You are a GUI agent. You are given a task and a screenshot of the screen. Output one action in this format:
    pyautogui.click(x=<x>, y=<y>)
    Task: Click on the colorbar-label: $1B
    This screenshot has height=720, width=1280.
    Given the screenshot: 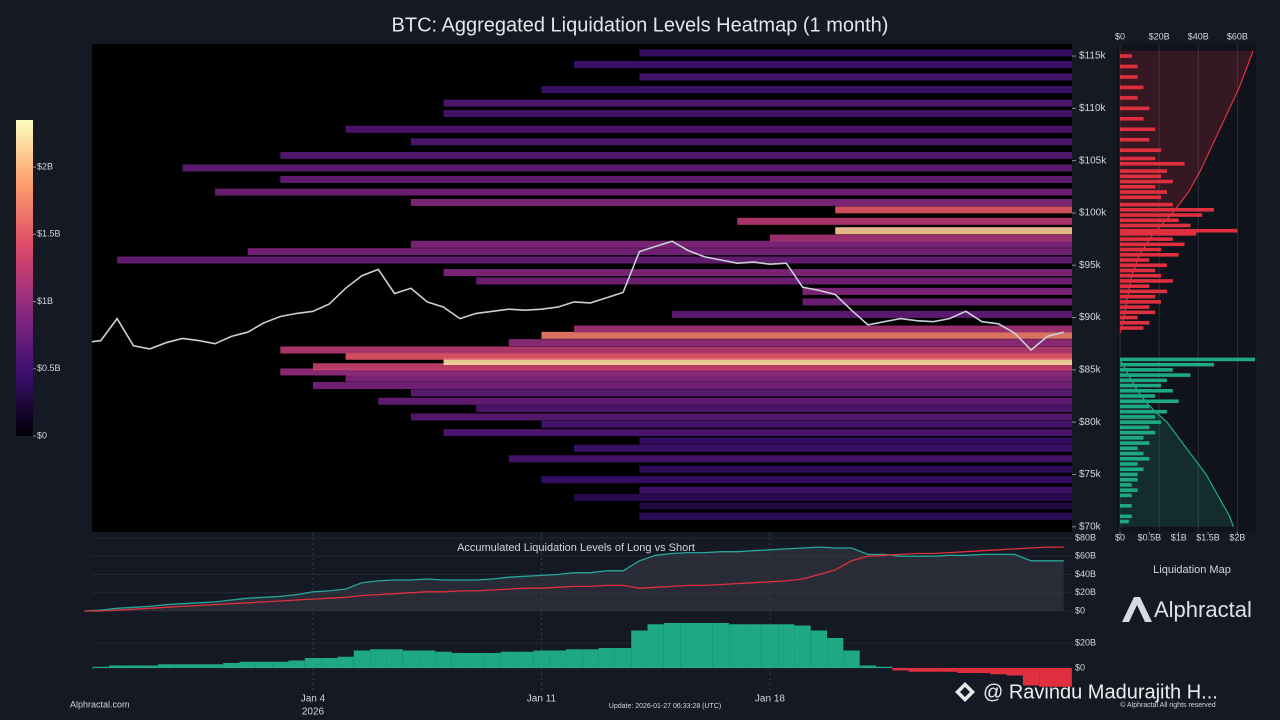 What is the action you would take?
    pyautogui.click(x=45, y=301)
    